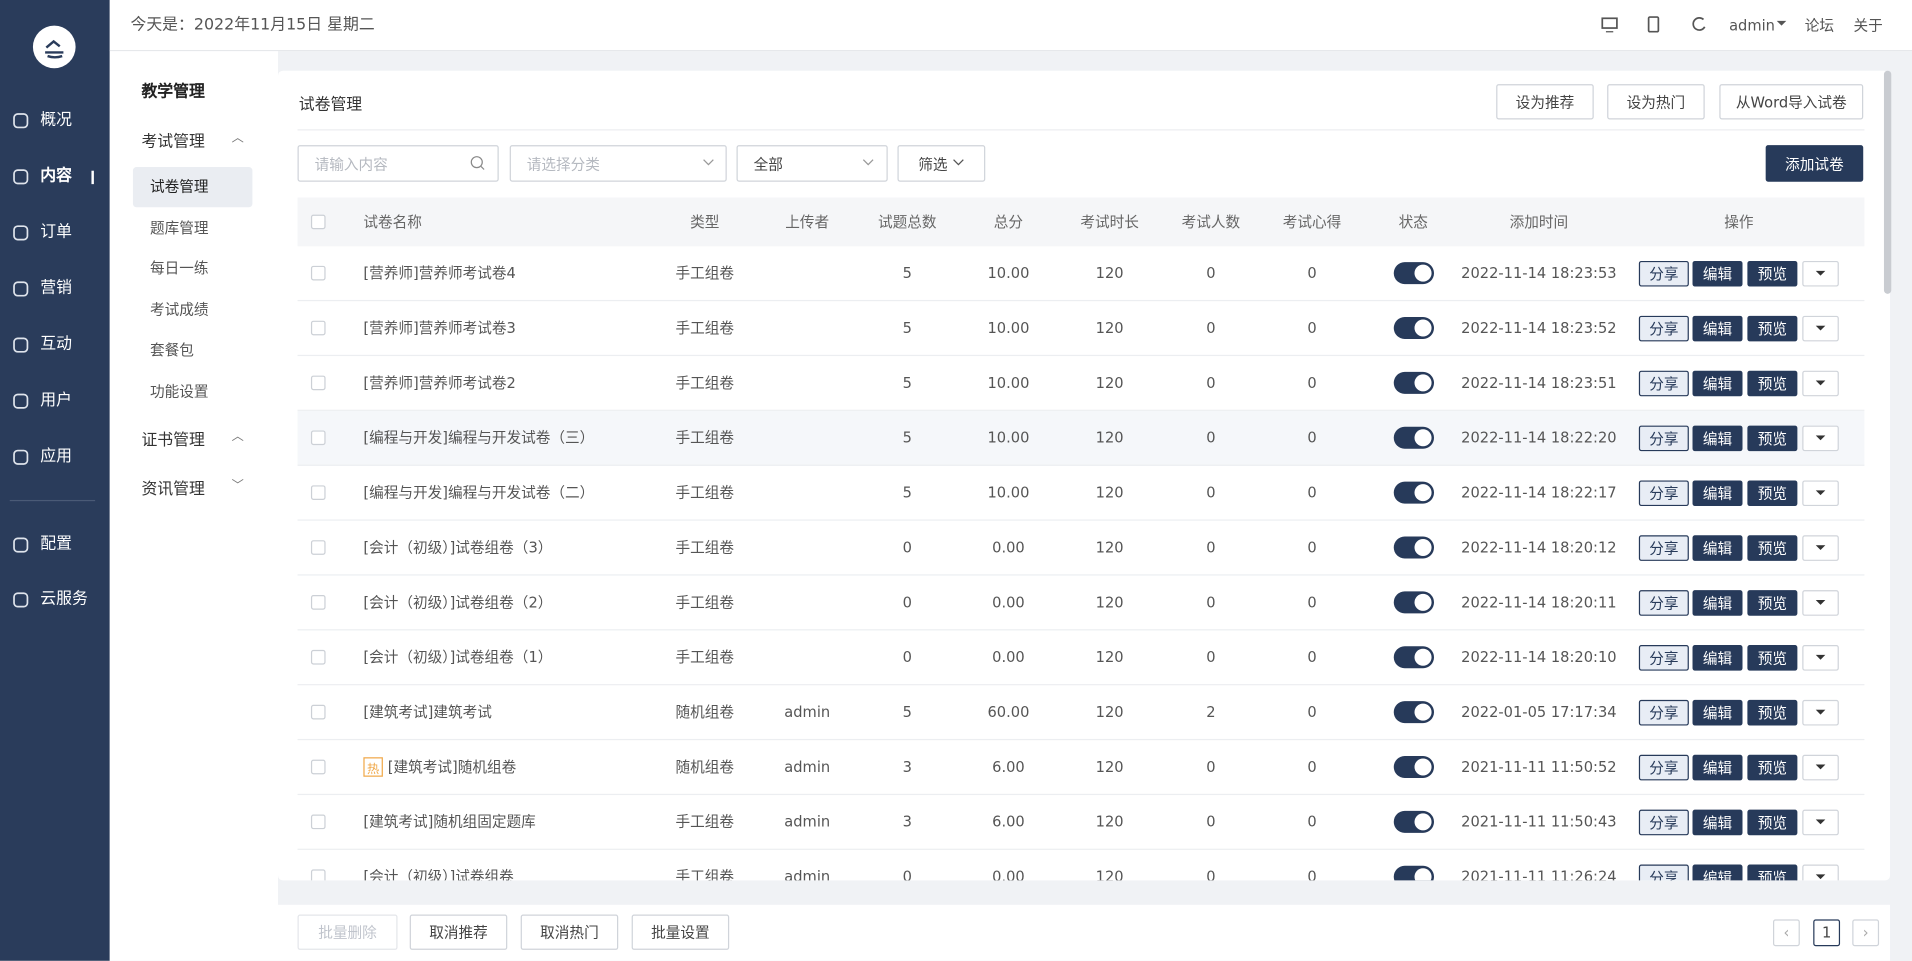 The height and width of the screenshot is (961, 1912). I want to click on exam-name: [营养师]营养师考试卷2, so click(439, 383).